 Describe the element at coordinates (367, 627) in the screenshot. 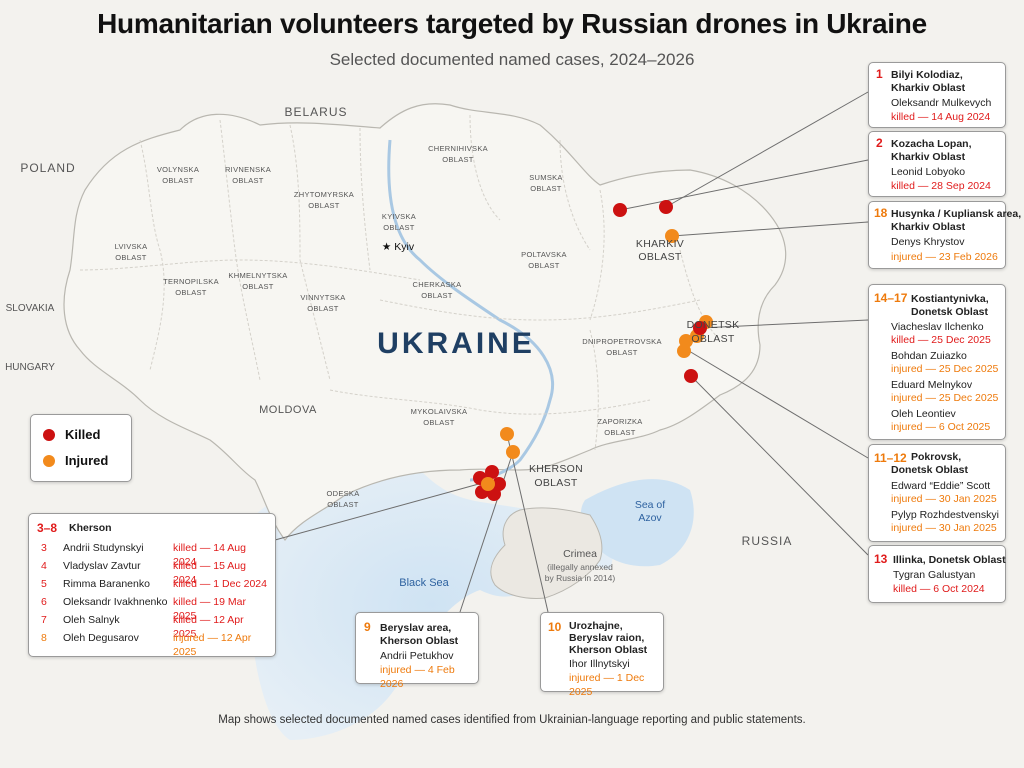

I see `case-number: 9` at that location.